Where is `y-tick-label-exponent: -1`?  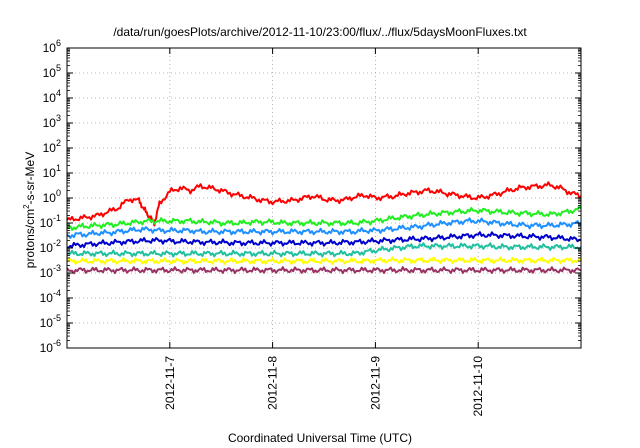 y-tick-label-exponent: -1 is located at coordinates (57, 218).